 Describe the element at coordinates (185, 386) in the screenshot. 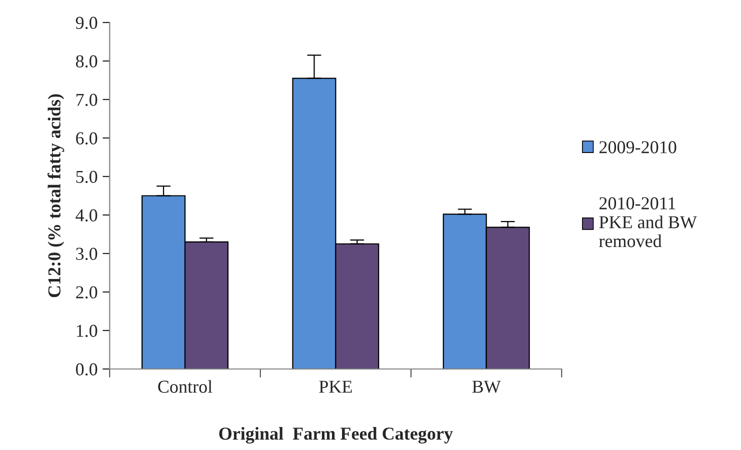

I see `x-tick-label: Control` at that location.